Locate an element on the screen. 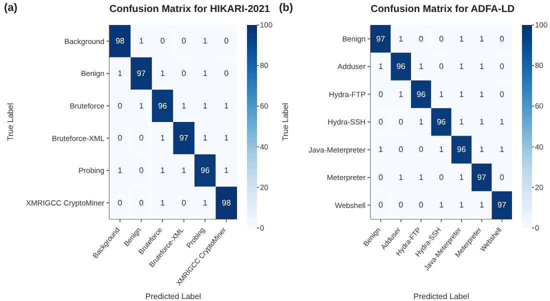 Image resolution: width=550 pixels, height=301 pixels. chart-title: Confusion Matrix for ADFA-LD is located at coordinates (442, 9).